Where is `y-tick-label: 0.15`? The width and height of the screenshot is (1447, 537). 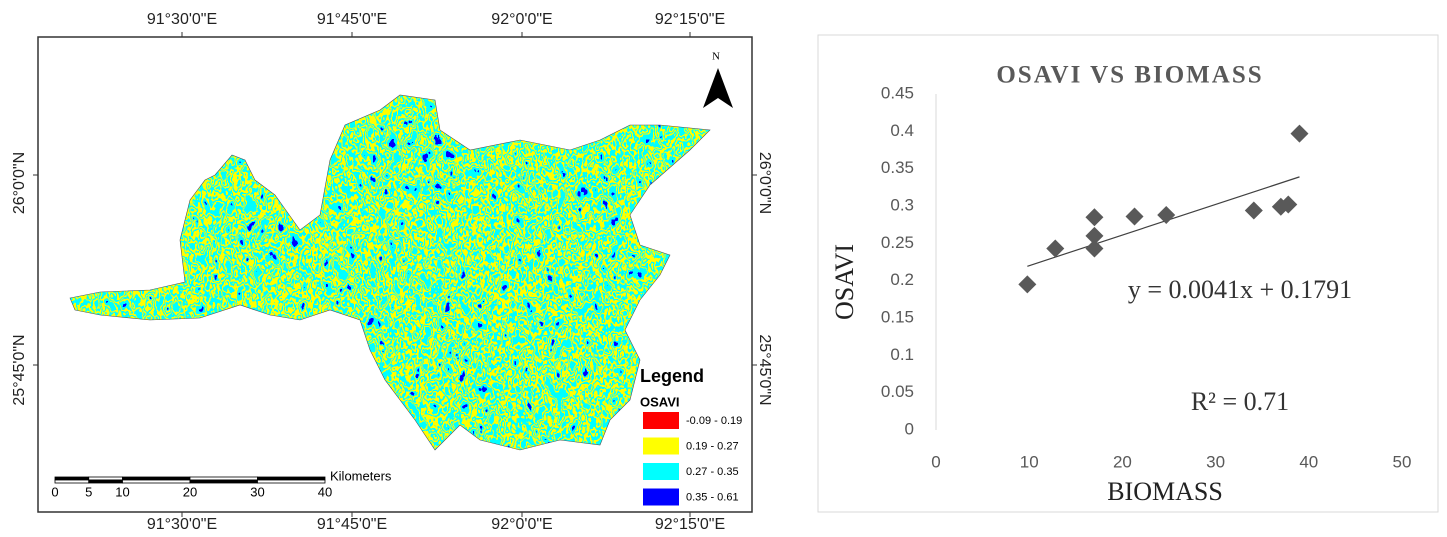
y-tick-label: 0.15 is located at coordinates (897, 316).